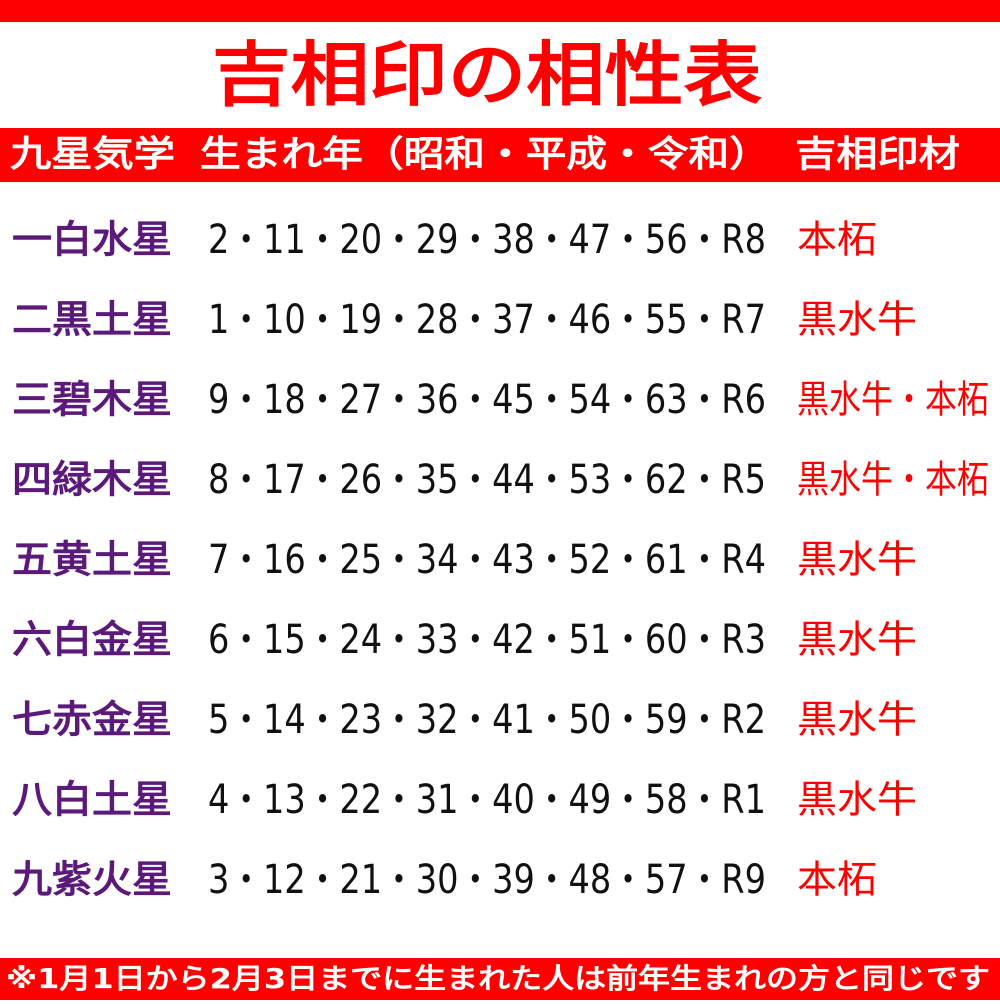  What do you see at coordinates (92, 640) in the screenshot?
I see `star-name: 六白金星` at bounding box center [92, 640].